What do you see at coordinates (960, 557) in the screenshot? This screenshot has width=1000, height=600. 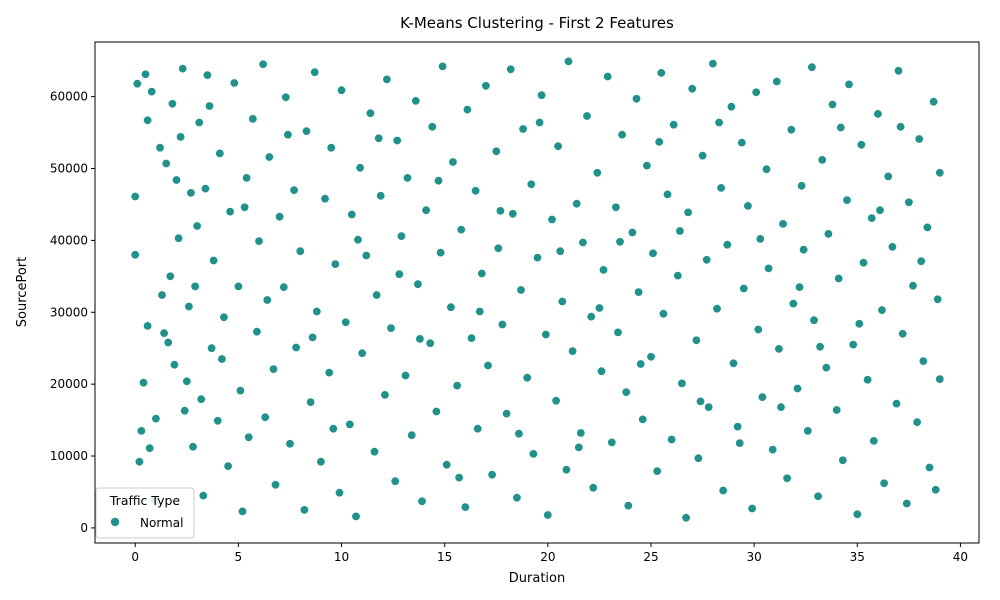 I see `x-tick-label: 40` at bounding box center [960, 557].